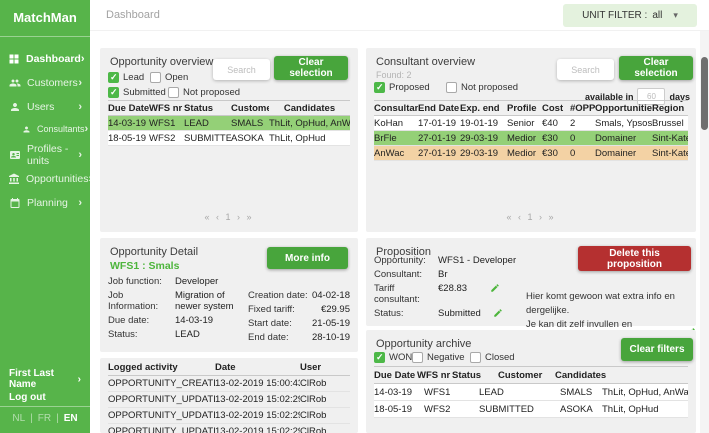  Describe the element at coordinates (155, 77) in the screenshot. I see `checkbox-open` at that location.